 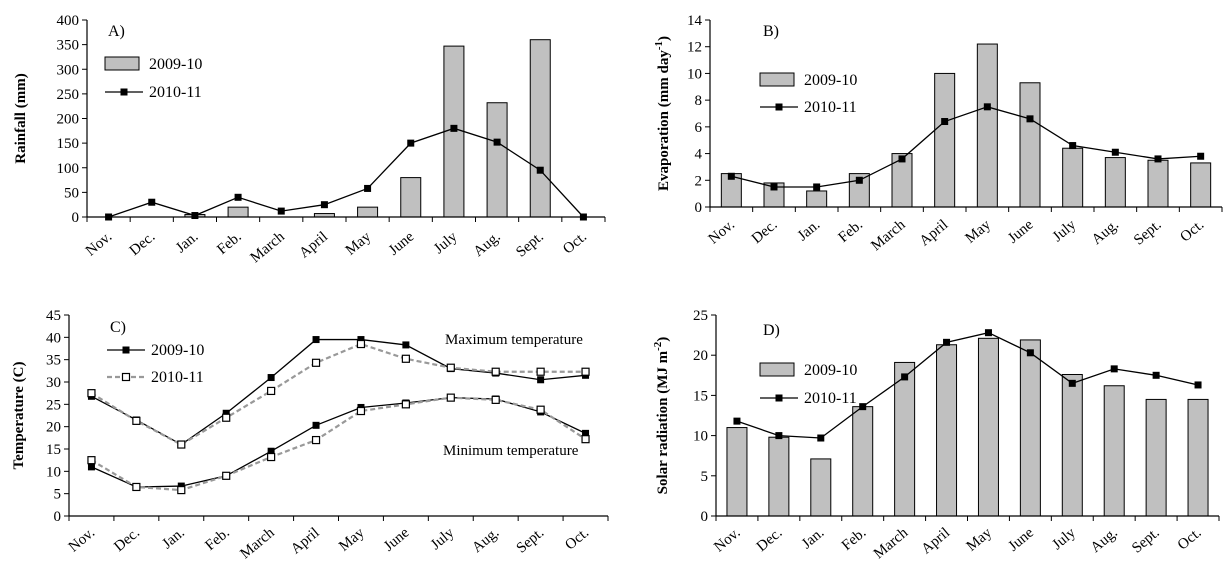 I want to click on y-tick-label: 8, so click(x=699, y=101).